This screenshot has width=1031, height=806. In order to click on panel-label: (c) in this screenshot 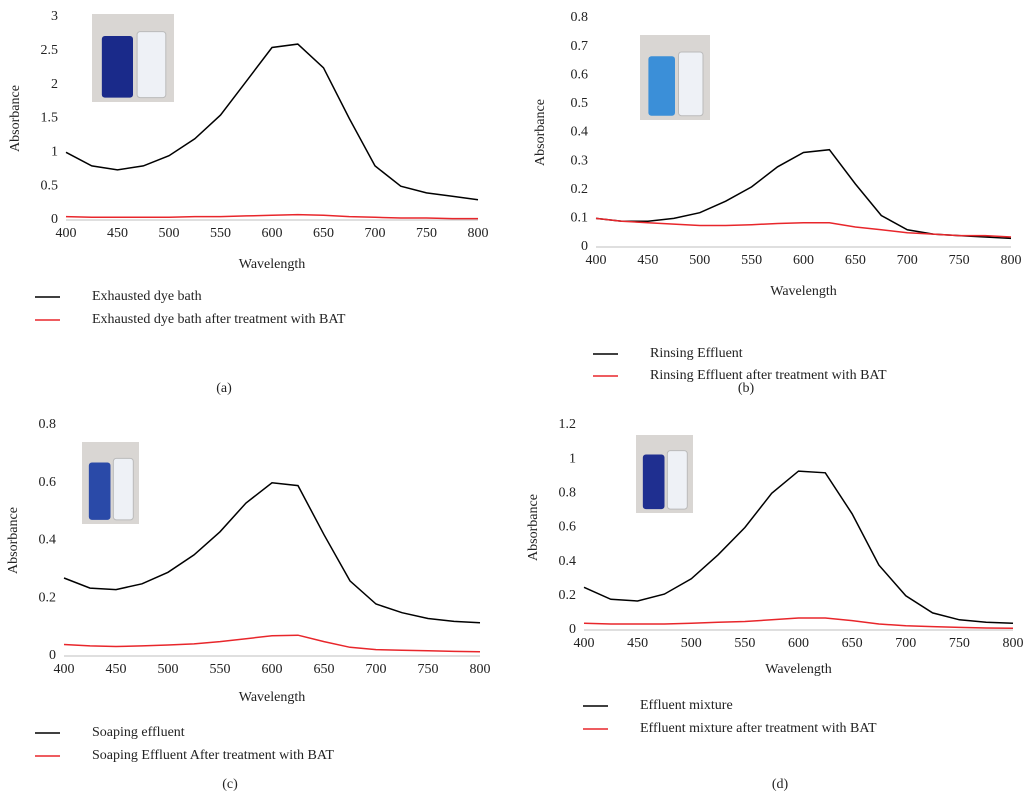, I will do `click(230, 784)`.